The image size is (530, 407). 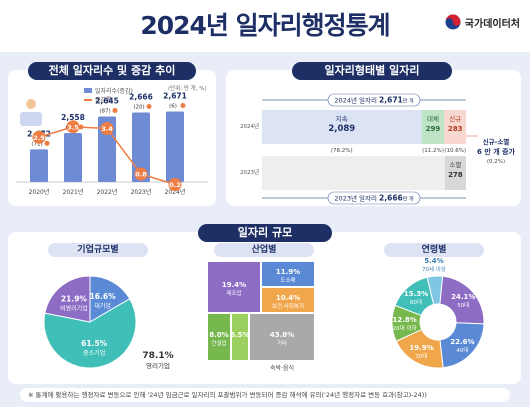 I want to click on panel-job-scale-title: 일자리 규모, so click(x=265, y=233).